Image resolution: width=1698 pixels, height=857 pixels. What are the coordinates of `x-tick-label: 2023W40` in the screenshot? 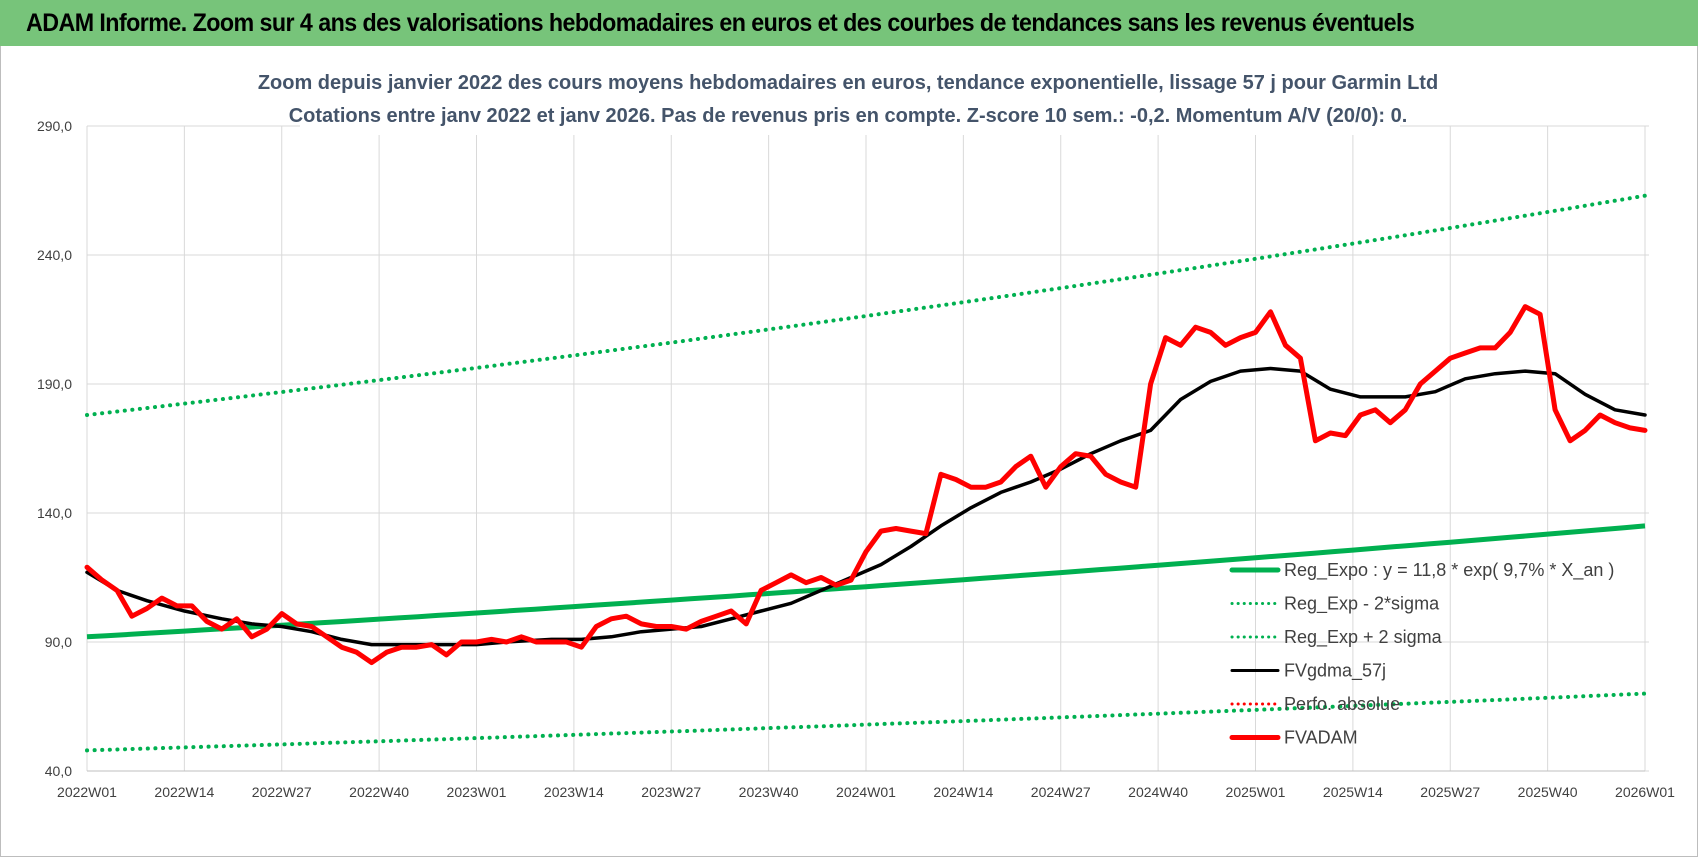 It's located at (769, 792).